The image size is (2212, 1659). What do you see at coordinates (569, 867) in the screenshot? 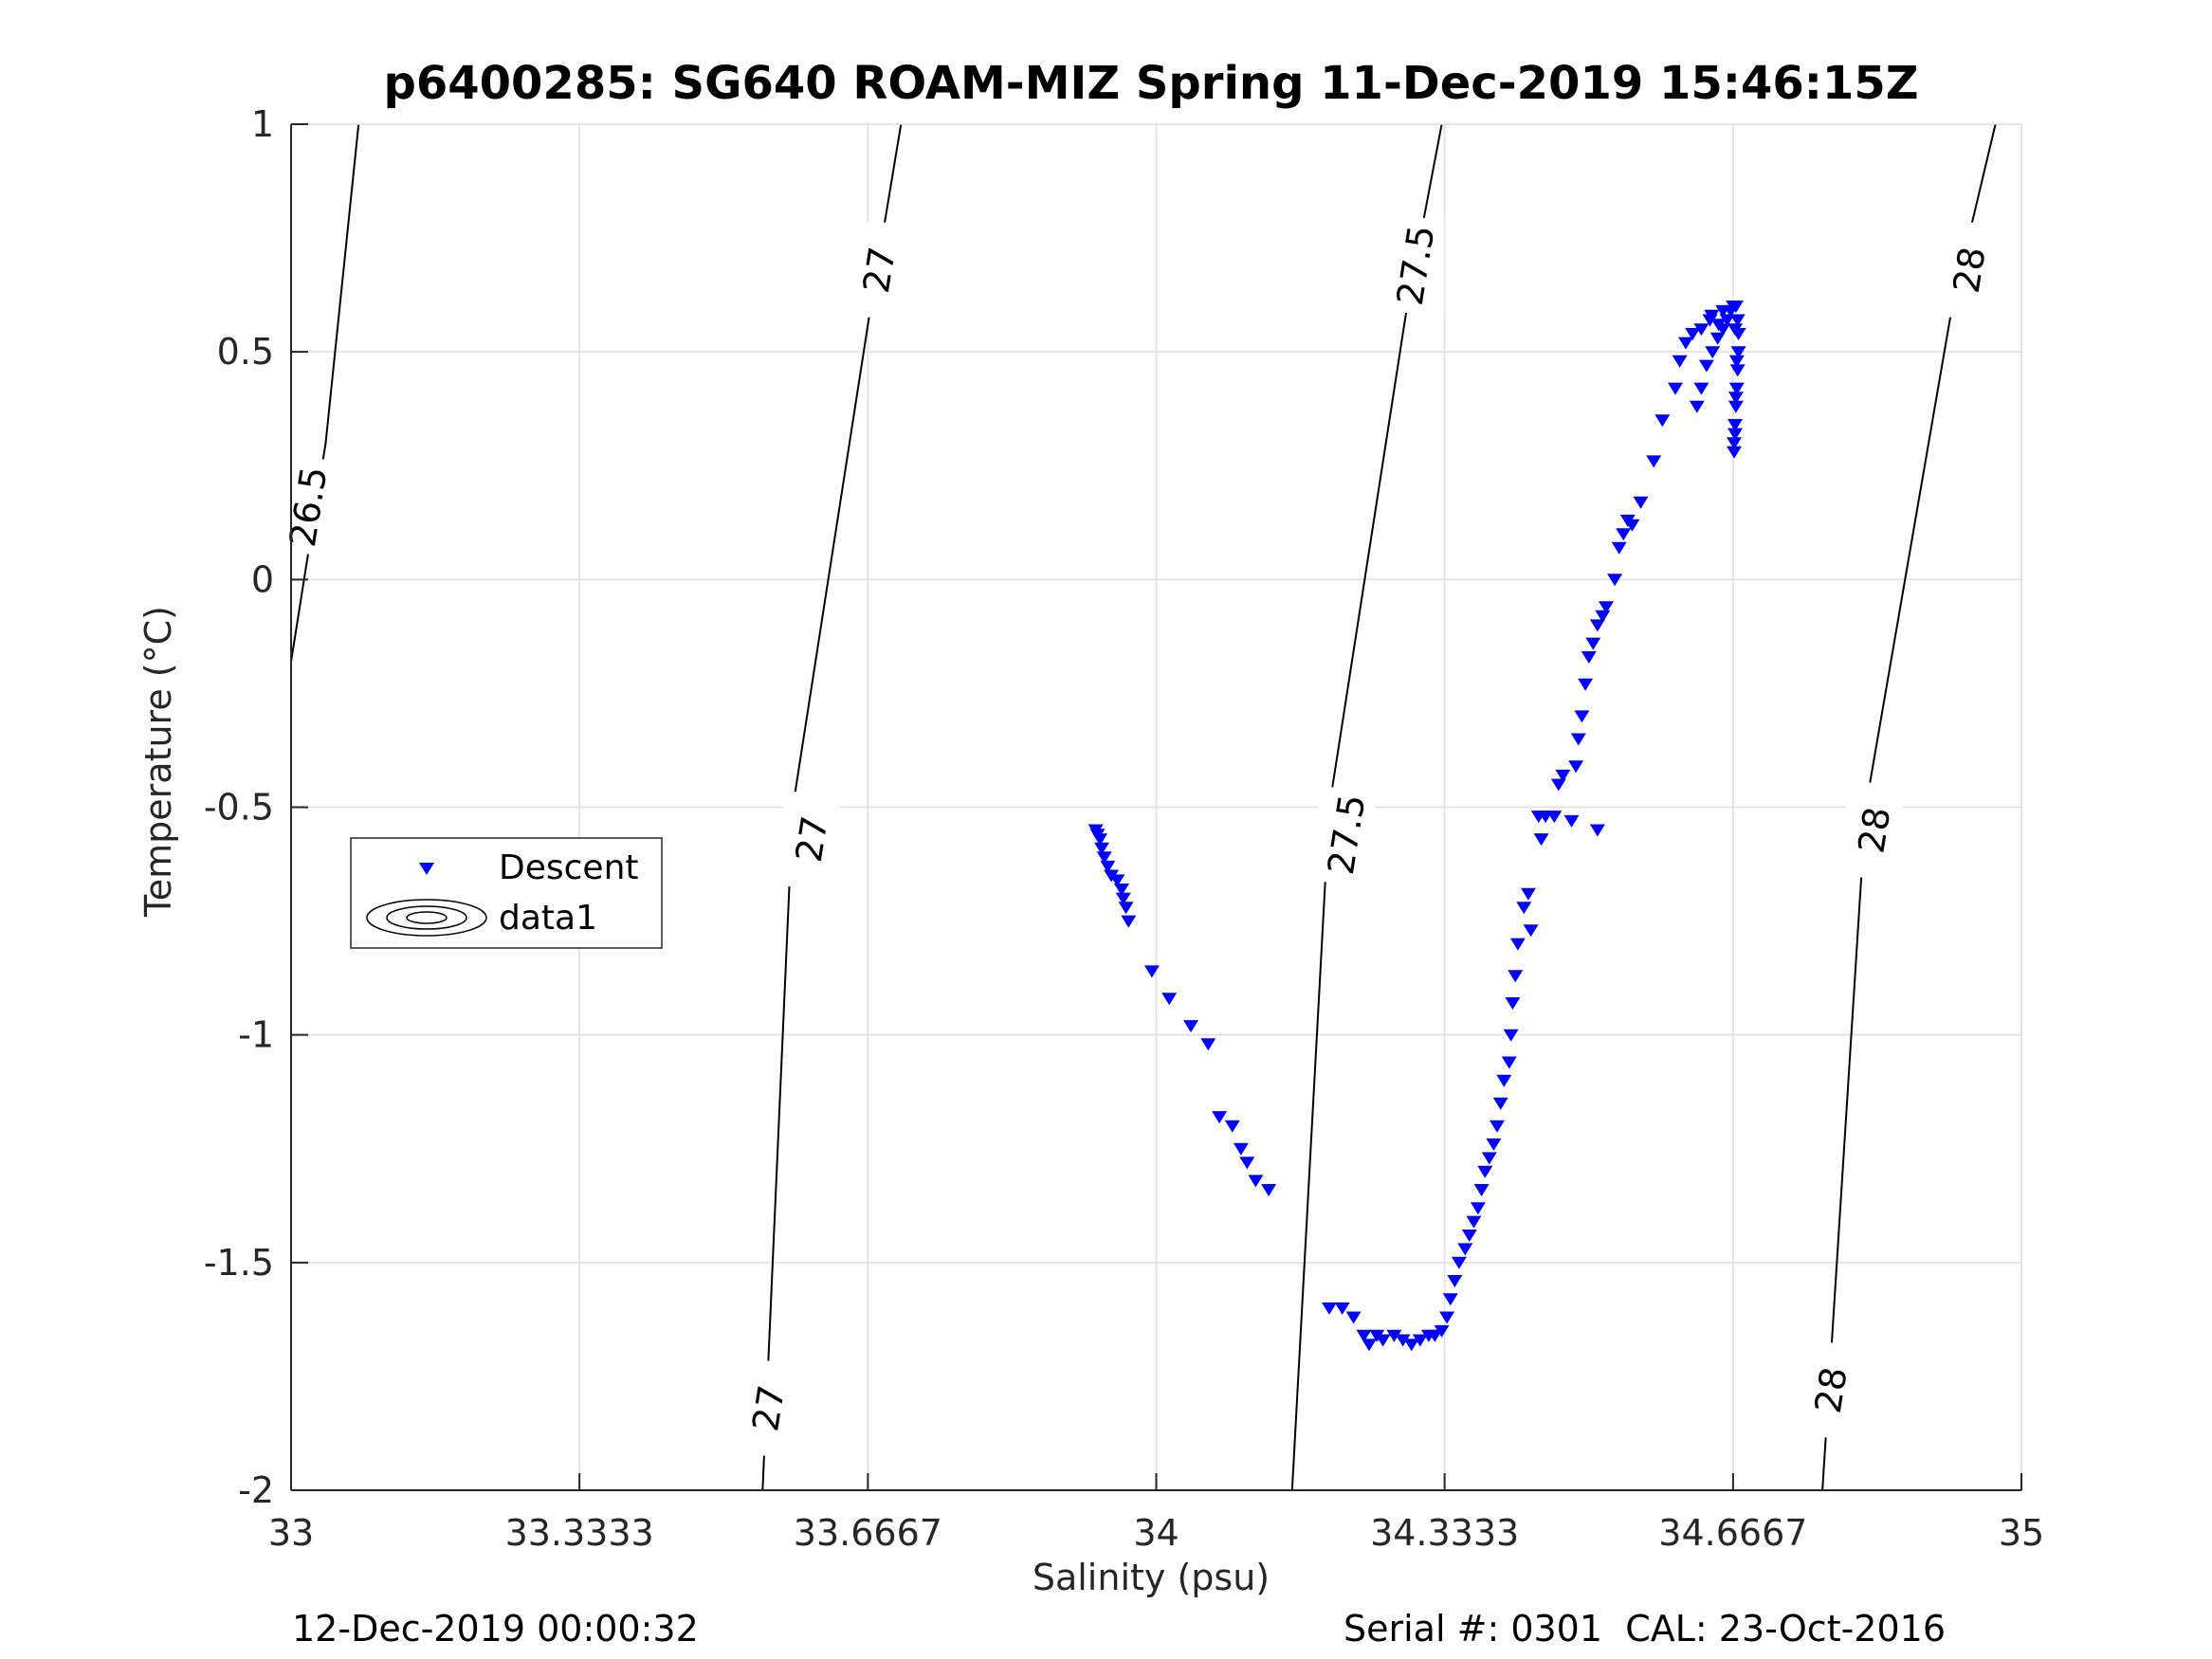
I see `legend-descent-label: Descent` at bounding box center [569, 867].